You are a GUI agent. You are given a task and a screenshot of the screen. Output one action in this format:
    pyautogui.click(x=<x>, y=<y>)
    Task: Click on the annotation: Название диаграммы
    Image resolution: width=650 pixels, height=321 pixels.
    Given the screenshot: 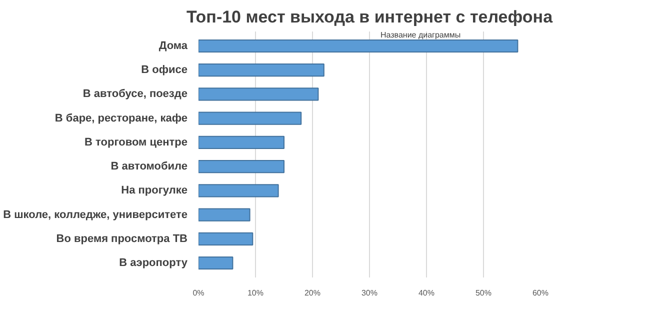 What is the action you would take?
    pyautogui.click(x=420, y=35)
    